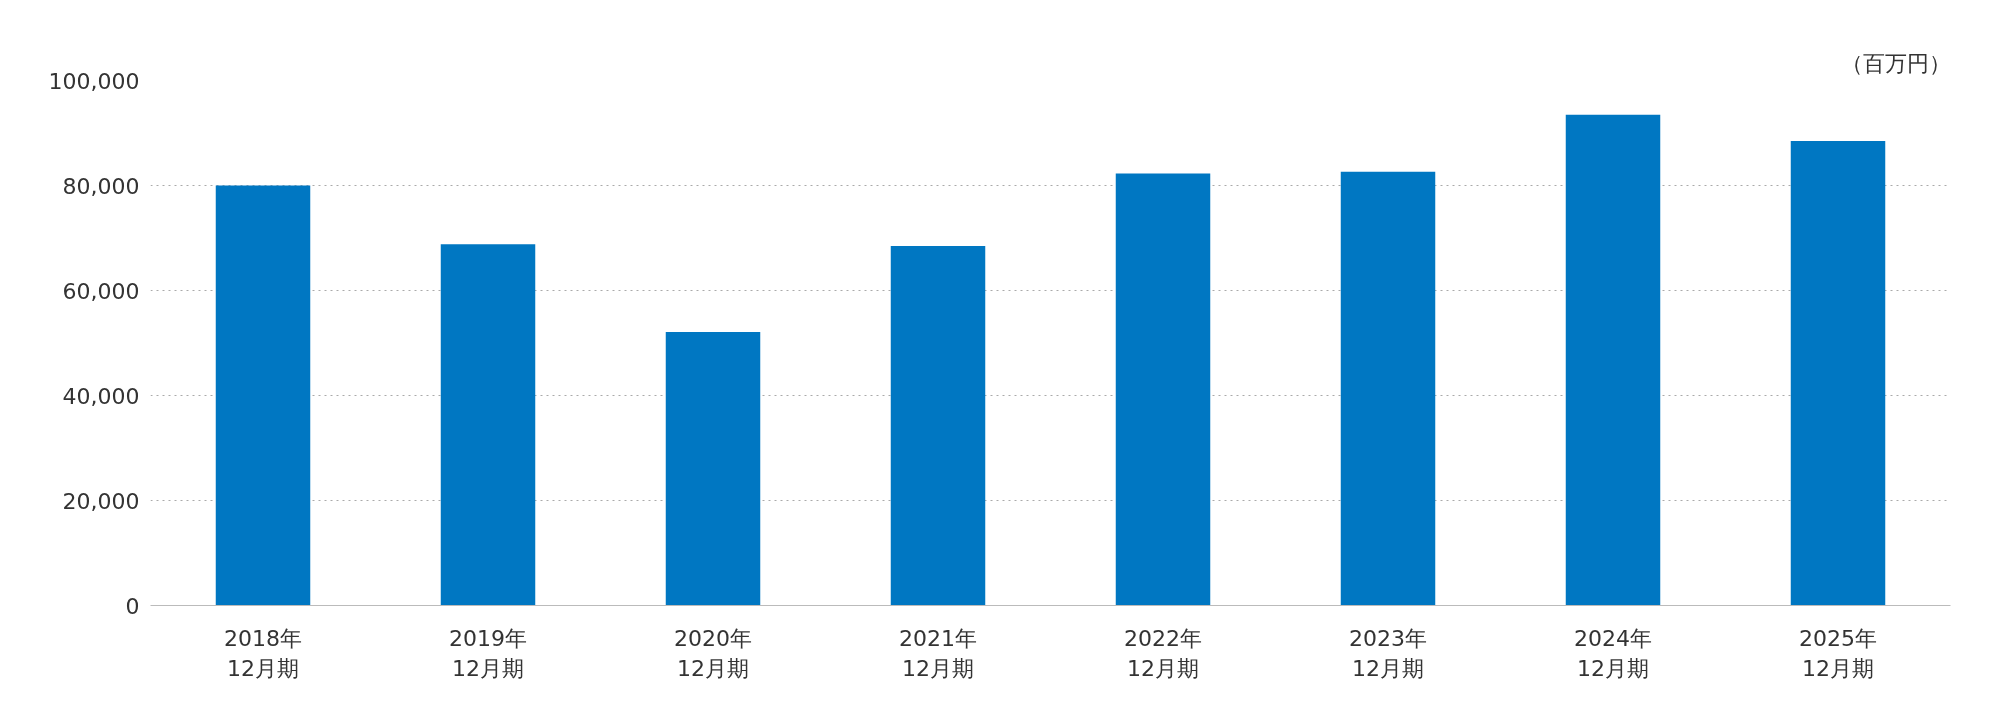 Image resolution: width=2000 pixels, height=714 pixels. What do you see at coordinates (101, 396) in the screenshot?
I see `y-tick-label: 40,000` at bounding box center [101, 396].